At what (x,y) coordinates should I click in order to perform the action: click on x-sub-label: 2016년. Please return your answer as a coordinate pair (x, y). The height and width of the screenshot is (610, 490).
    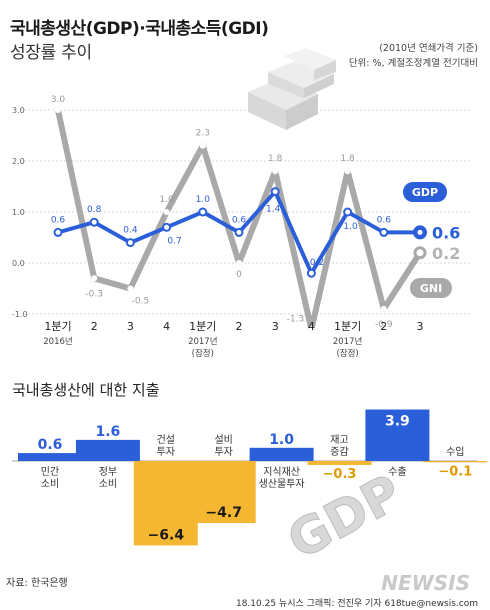
    Looking at the image, I should click on (57, 341).